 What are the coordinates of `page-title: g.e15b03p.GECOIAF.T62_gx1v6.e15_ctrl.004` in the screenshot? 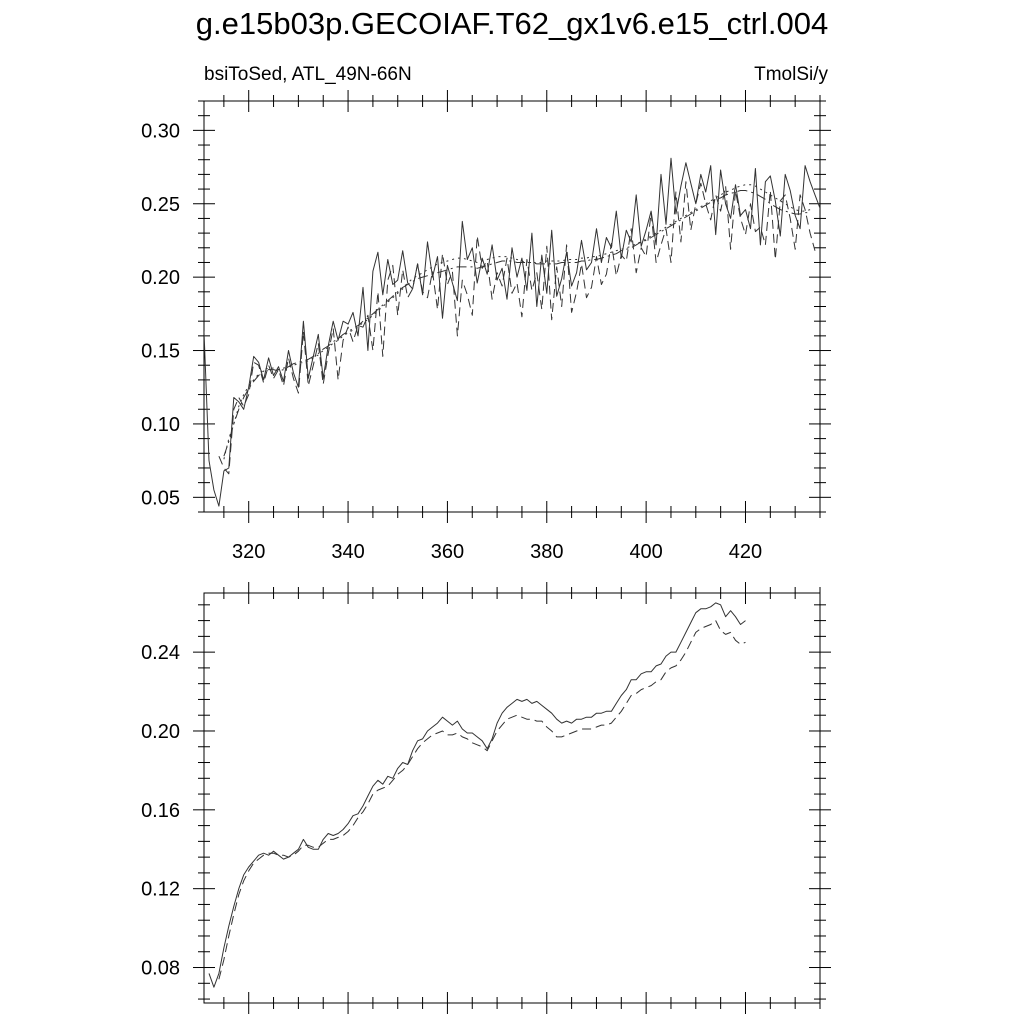 It's located at (512, 23).